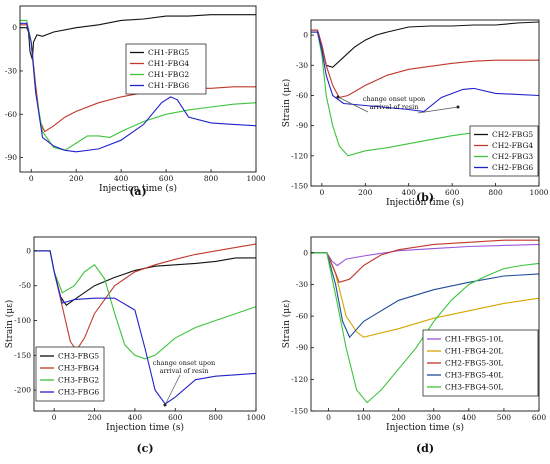 Image resolution: width=550 pixels, height=464 pixels. I want to click on annotation-text: change onset upon, so click(184, 363).